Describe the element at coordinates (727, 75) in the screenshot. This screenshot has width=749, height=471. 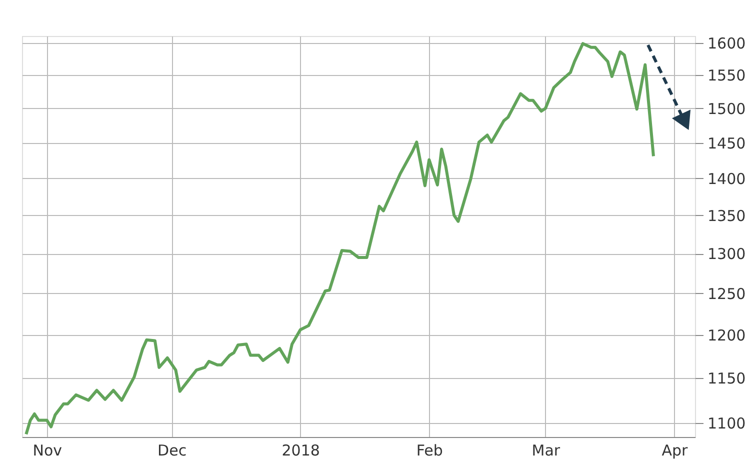
I see `y-tick-label: 1550` at that location.